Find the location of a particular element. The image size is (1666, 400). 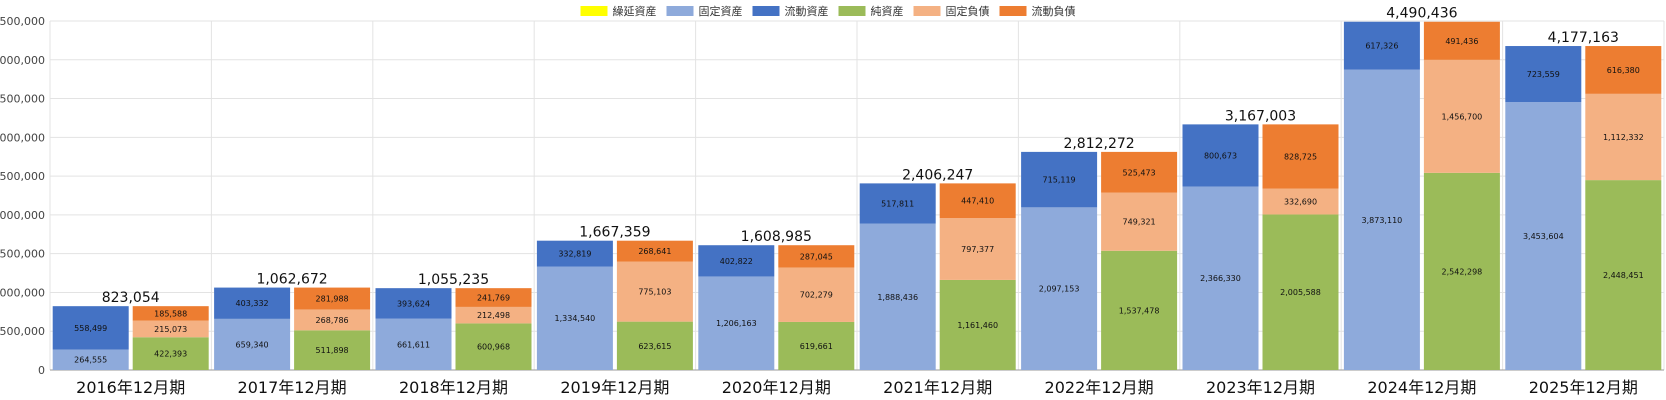

total-label: 1,062,672 is located at coordinates (291, 280).